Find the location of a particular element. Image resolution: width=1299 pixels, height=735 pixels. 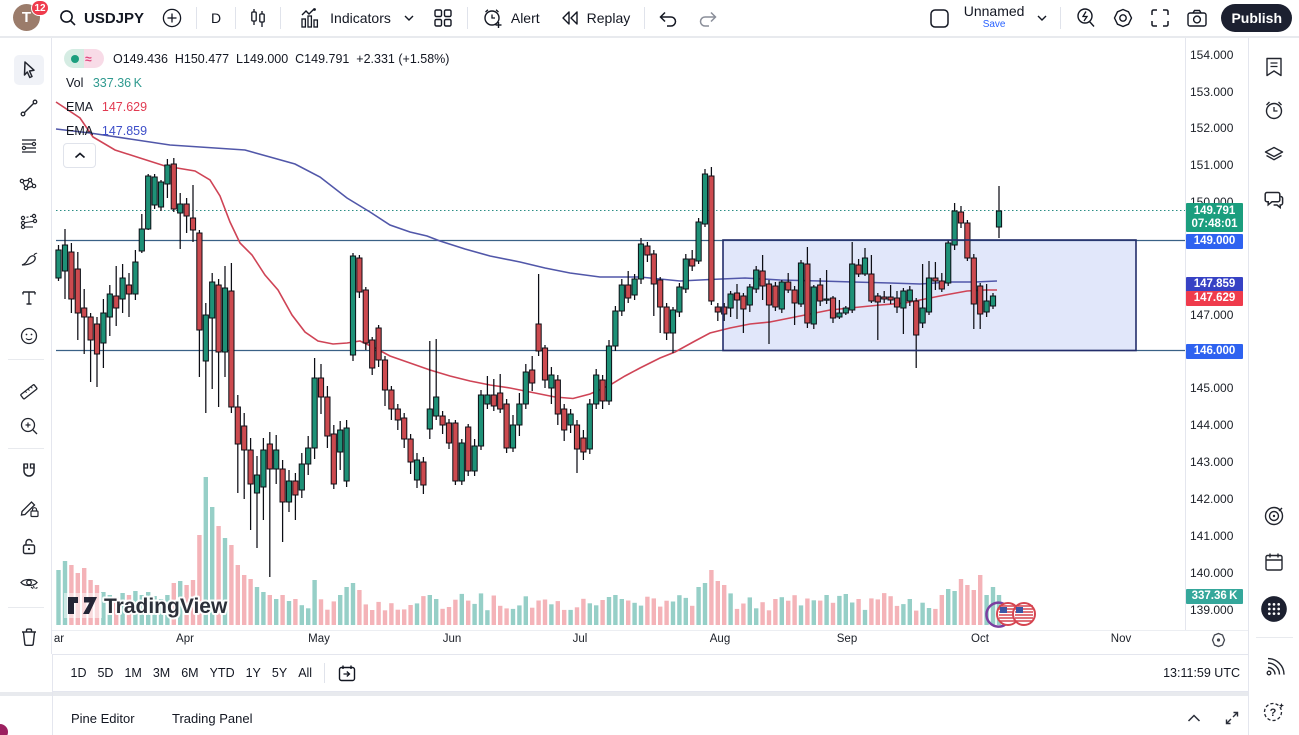

svg-text: TradingView is located at coordinates (166, 606).